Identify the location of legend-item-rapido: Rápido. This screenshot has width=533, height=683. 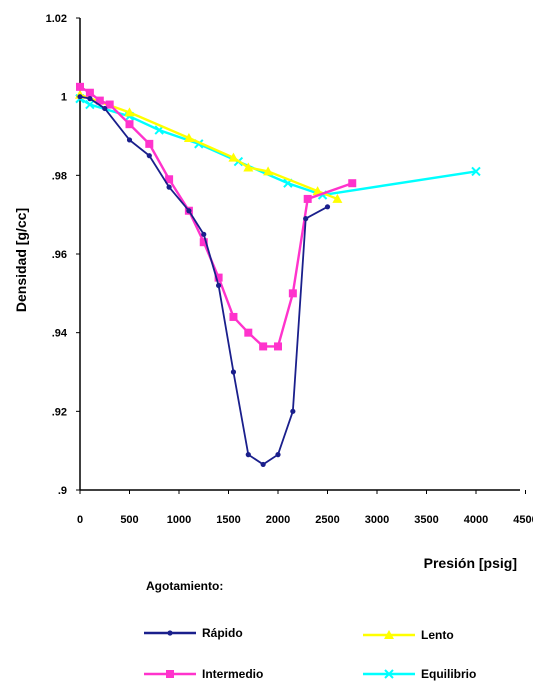
(193, 633).